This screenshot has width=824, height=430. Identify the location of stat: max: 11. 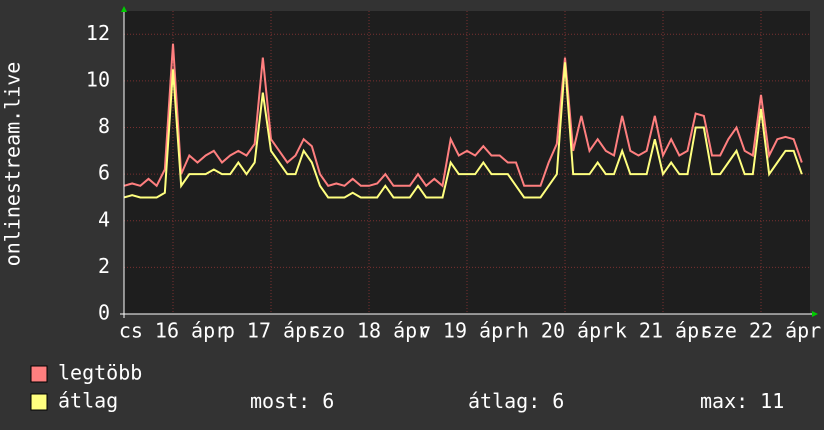
(742, 401).